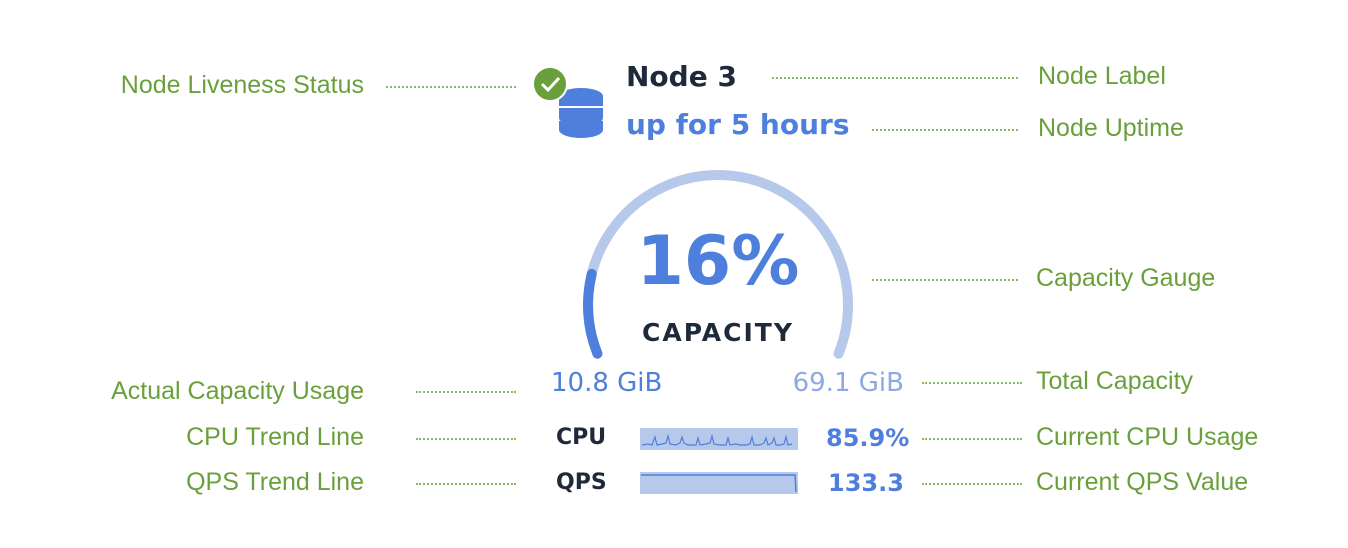 This screenshot has height=548, width=1348. I want to click on annotation-qps-current: Current QPS Value, so click(1142, 482).